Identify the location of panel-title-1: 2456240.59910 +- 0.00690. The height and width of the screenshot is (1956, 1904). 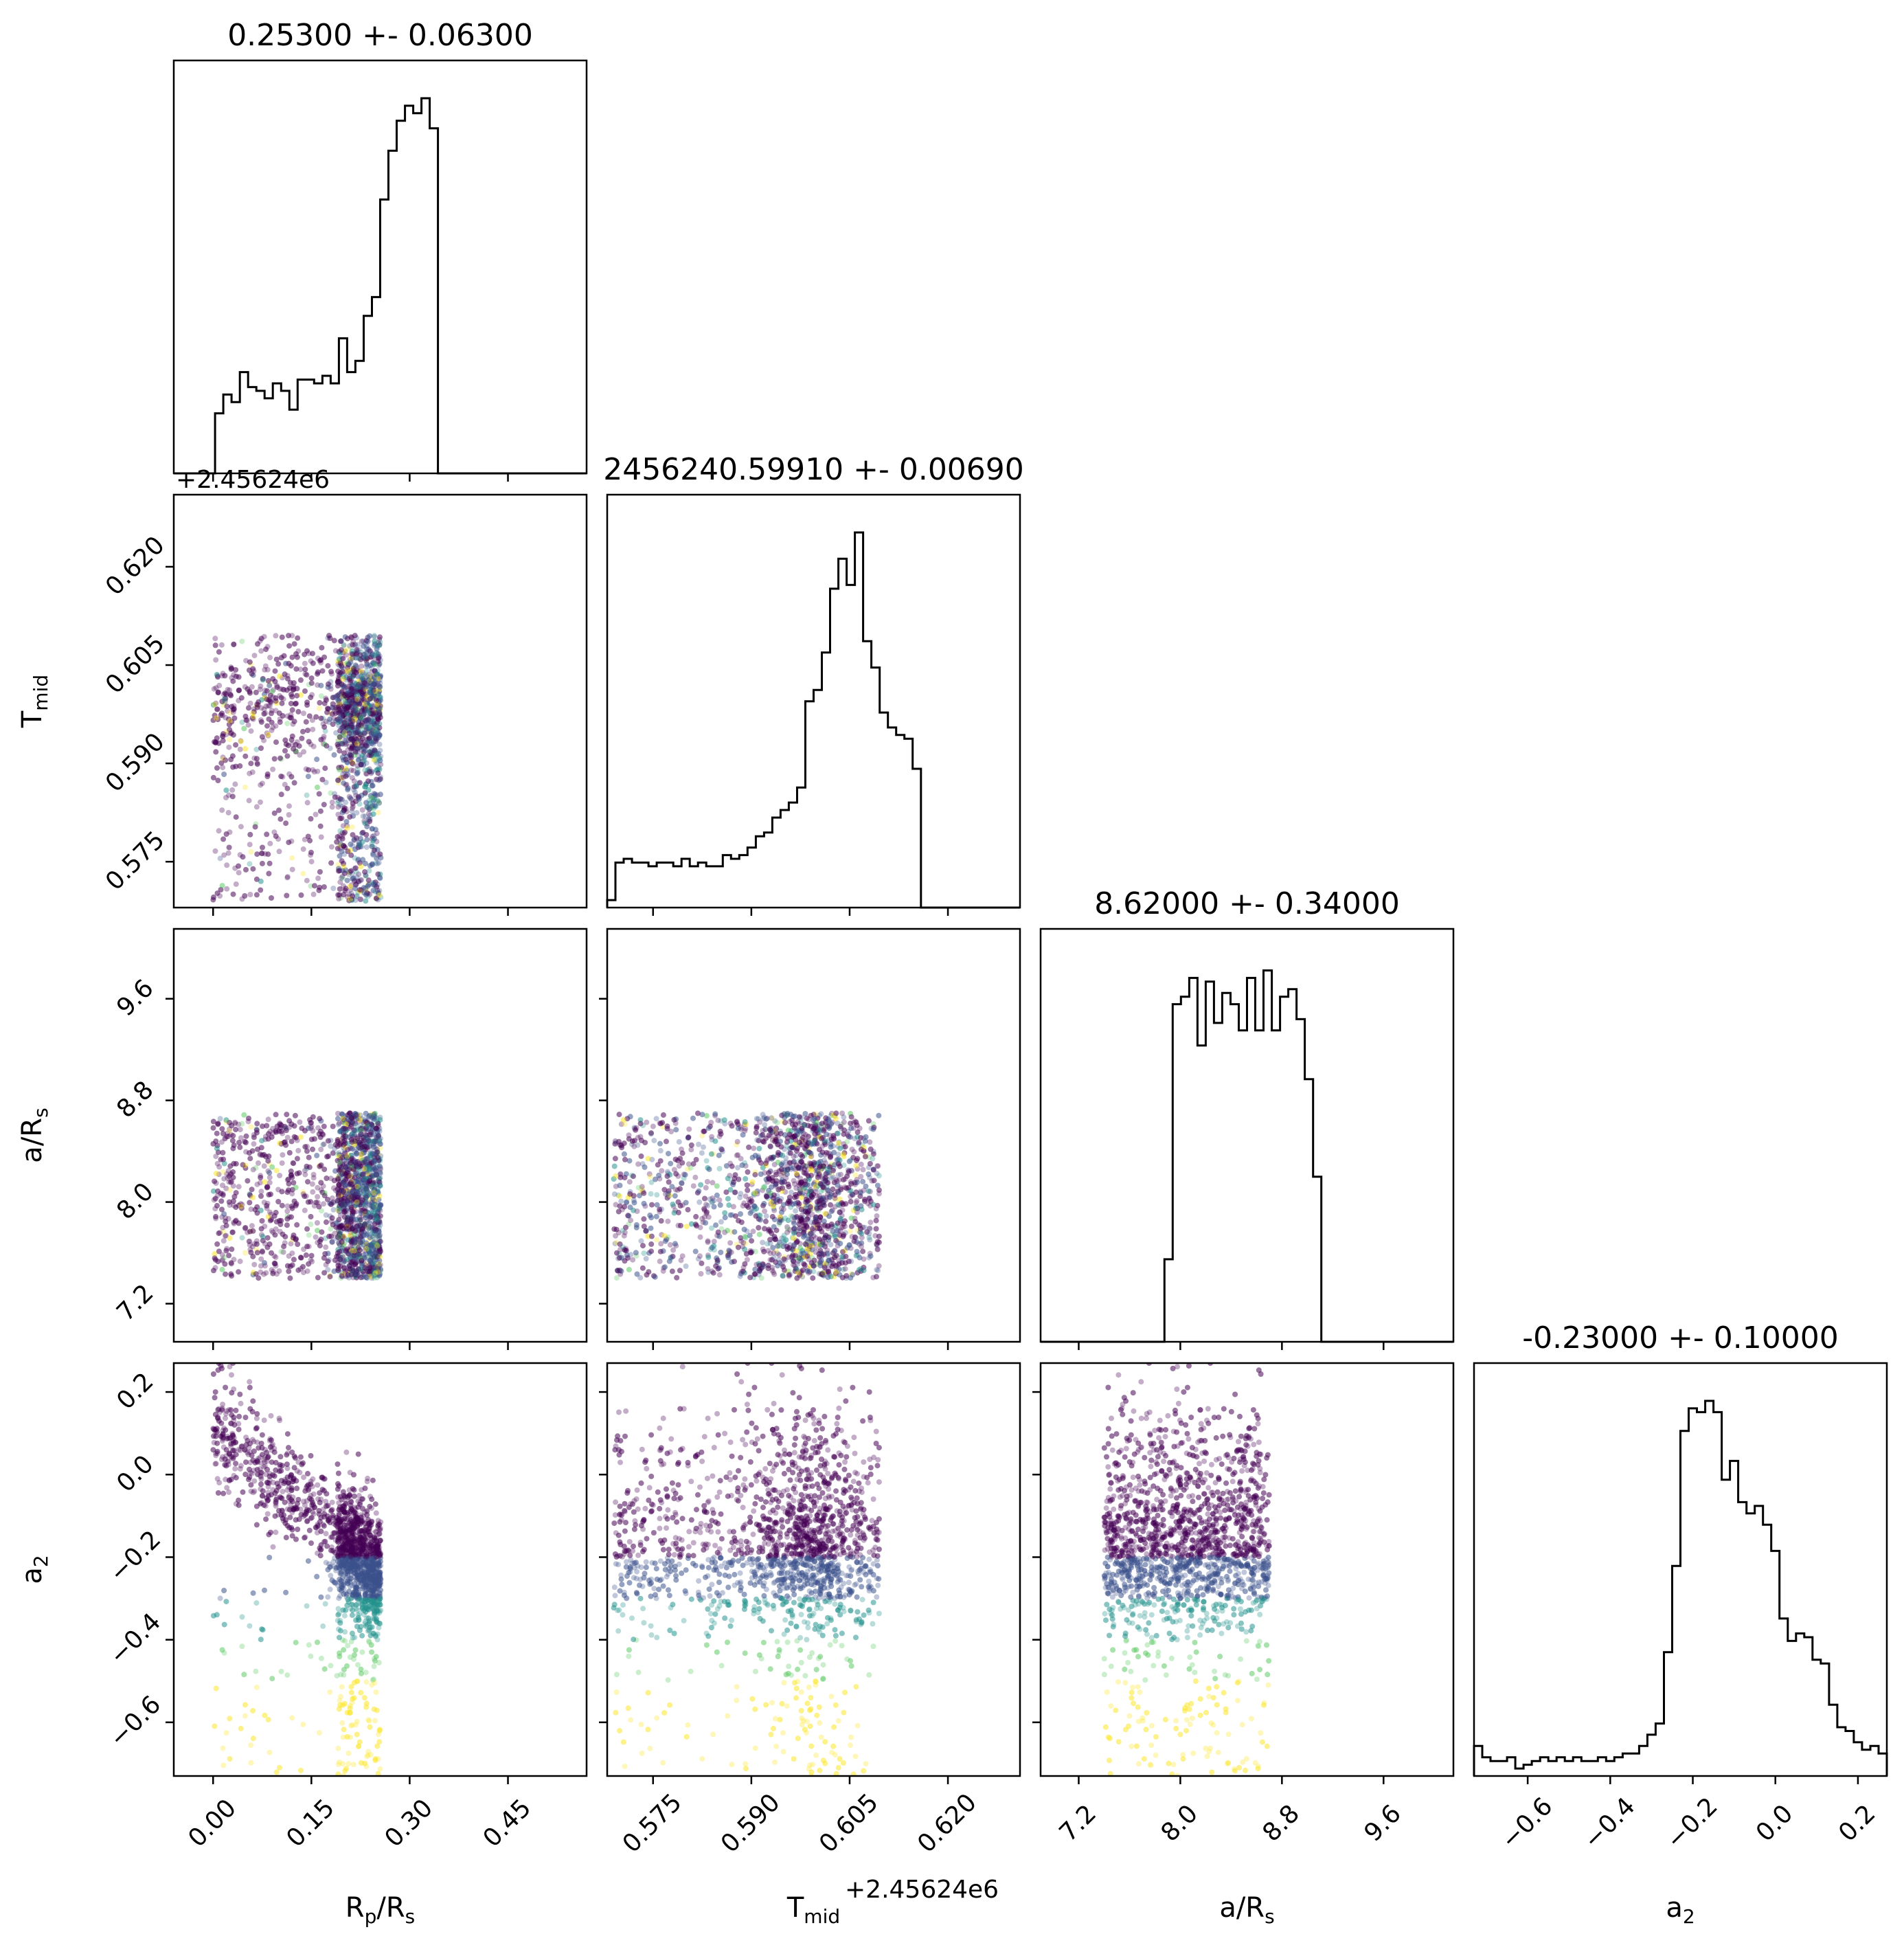
(813, 469).